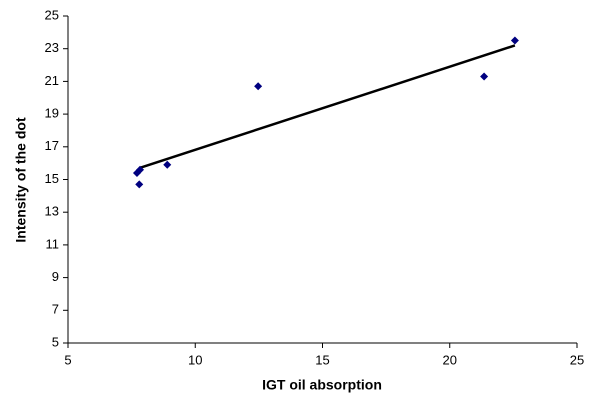  What do you see at coordinates (52, 178) in the screenshot?
I see `y-tick-label: 15` at bounding box center [52, 178].